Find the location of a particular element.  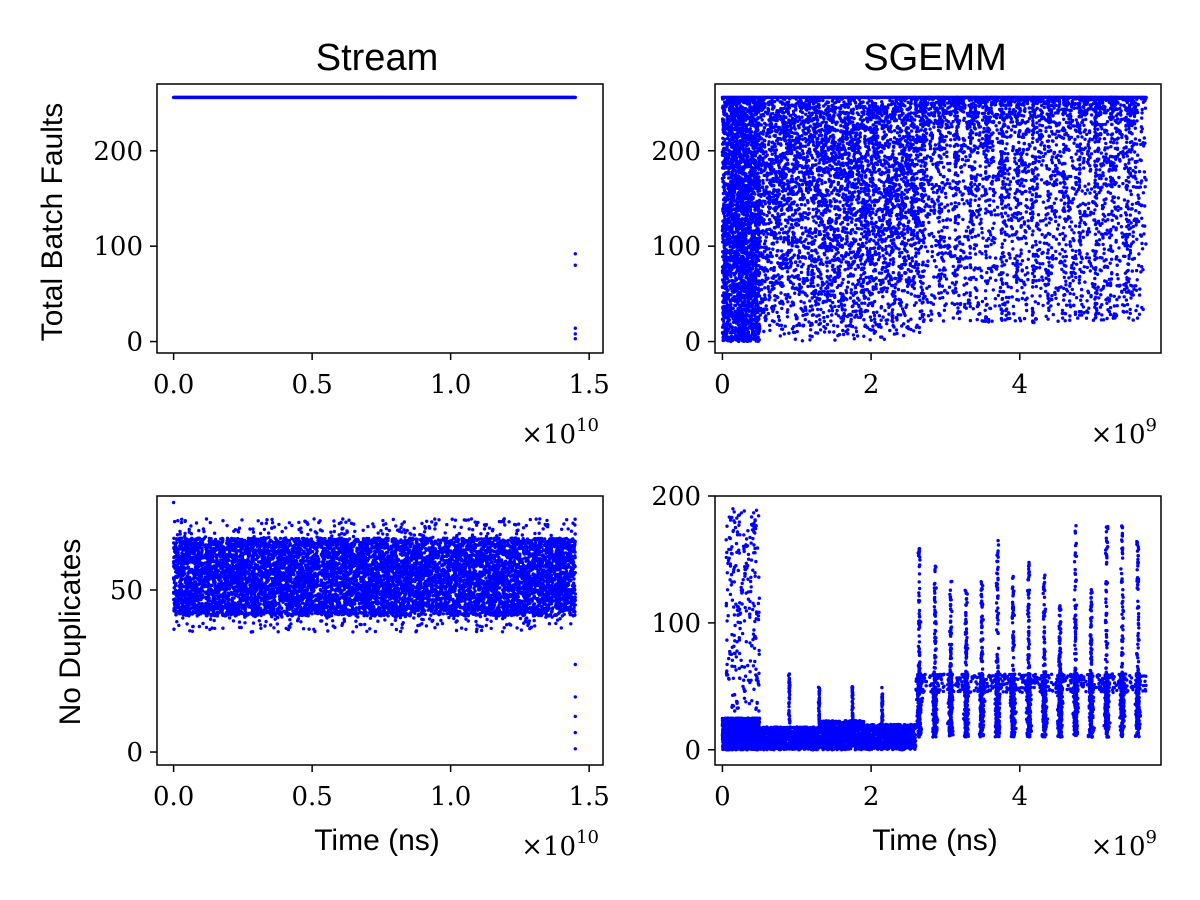

y-tick-label: 100 is located at coordinates (118, 247).